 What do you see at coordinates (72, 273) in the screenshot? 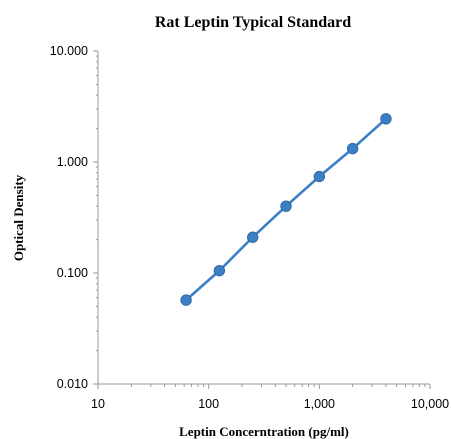
I see `y-tick-label: 0.100` at bounding box center [72, 273].